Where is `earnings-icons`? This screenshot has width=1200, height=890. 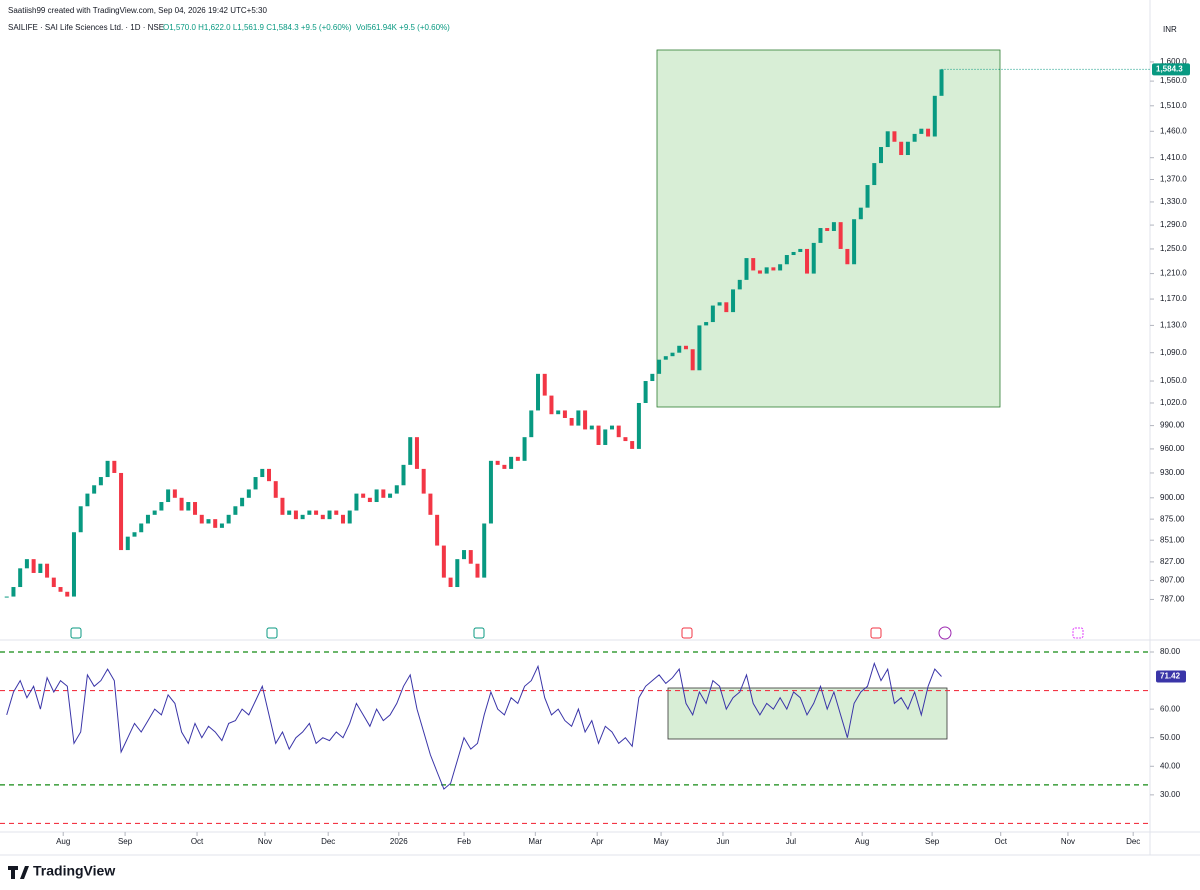
earnings-icons is located at coordinates (577, 633).